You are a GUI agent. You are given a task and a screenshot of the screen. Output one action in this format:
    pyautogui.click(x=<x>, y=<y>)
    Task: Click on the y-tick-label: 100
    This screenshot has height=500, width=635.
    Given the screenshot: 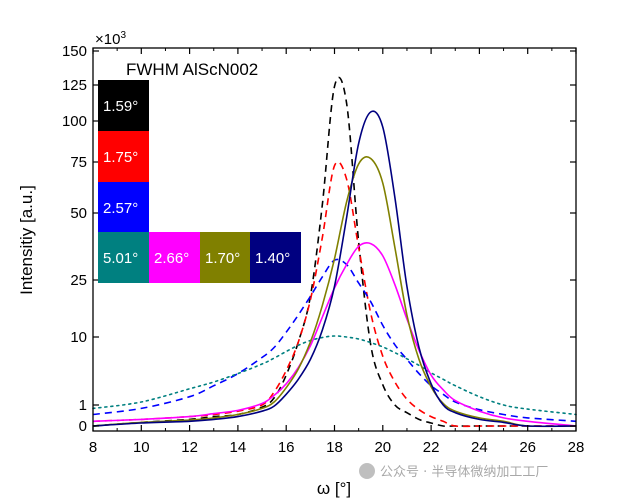 What is the action you would take?
    pyautogui.click(x=74, y=121)
    